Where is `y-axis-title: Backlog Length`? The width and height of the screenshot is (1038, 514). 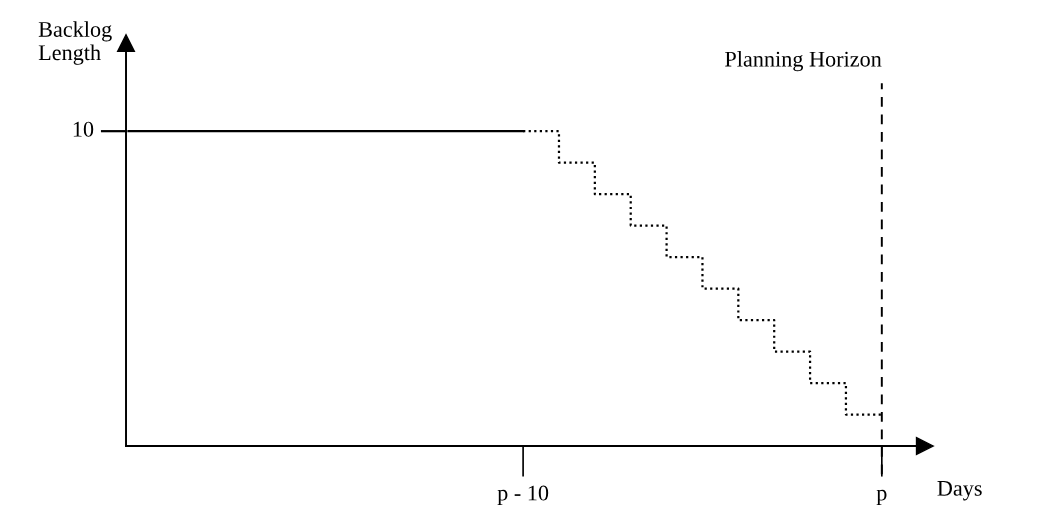
y-axis-title: Backlog Length is located at coordinates (75, 43).